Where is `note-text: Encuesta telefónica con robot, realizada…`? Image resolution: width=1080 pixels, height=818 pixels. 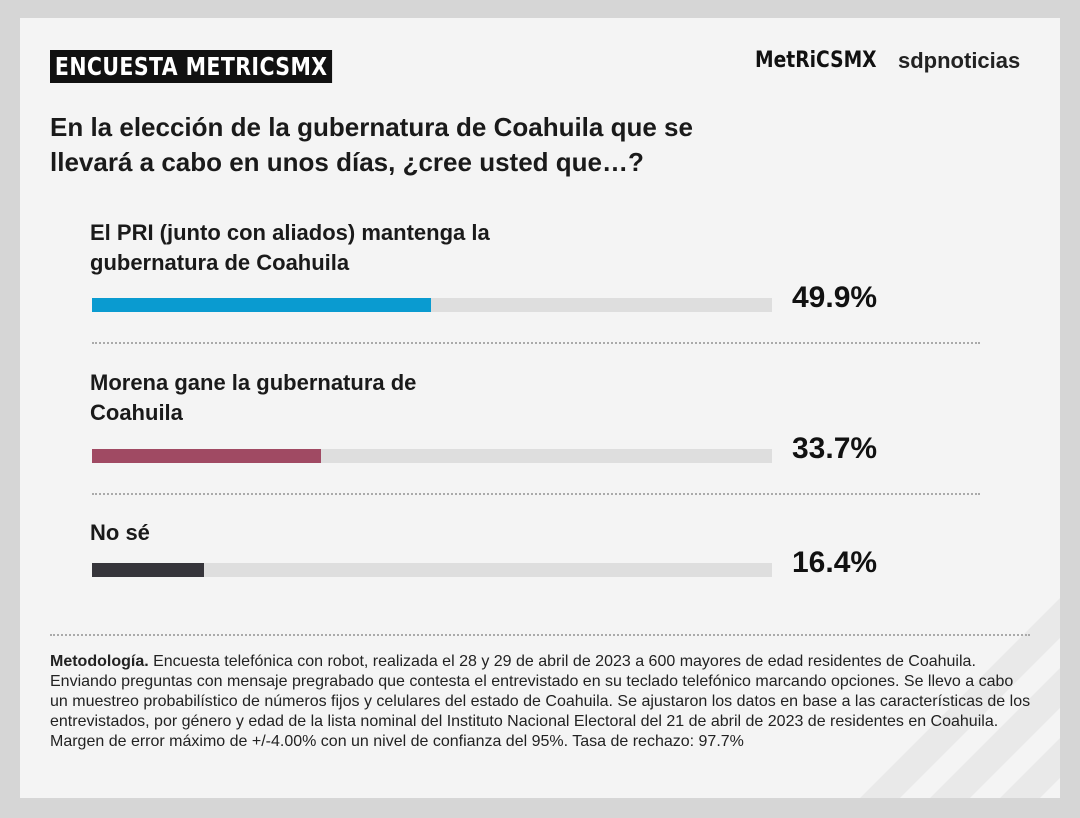 note-text: Encuesta telefónica con robot, realizada… is located at coordinates (540, 701).